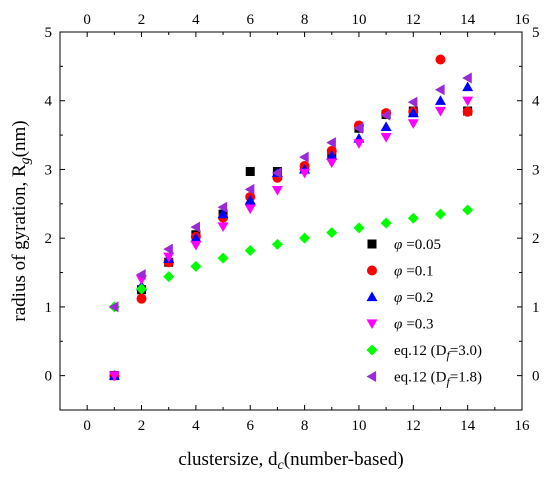  Describe the element at coordinates (305, 20) in the screenshot. I see `x-tick-label-top: 8` at that location.